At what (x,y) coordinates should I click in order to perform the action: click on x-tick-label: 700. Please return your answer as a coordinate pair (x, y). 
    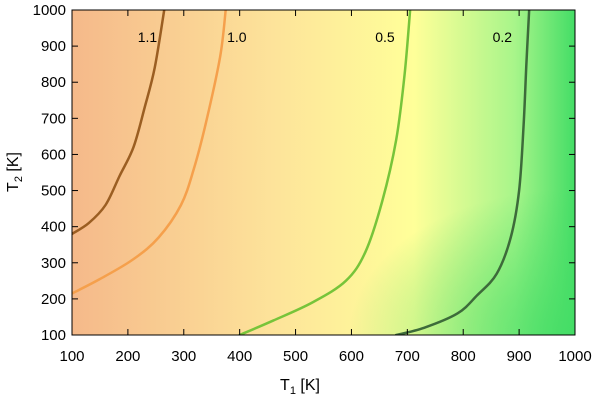
    Looking at the image, I should click on (407, 356).